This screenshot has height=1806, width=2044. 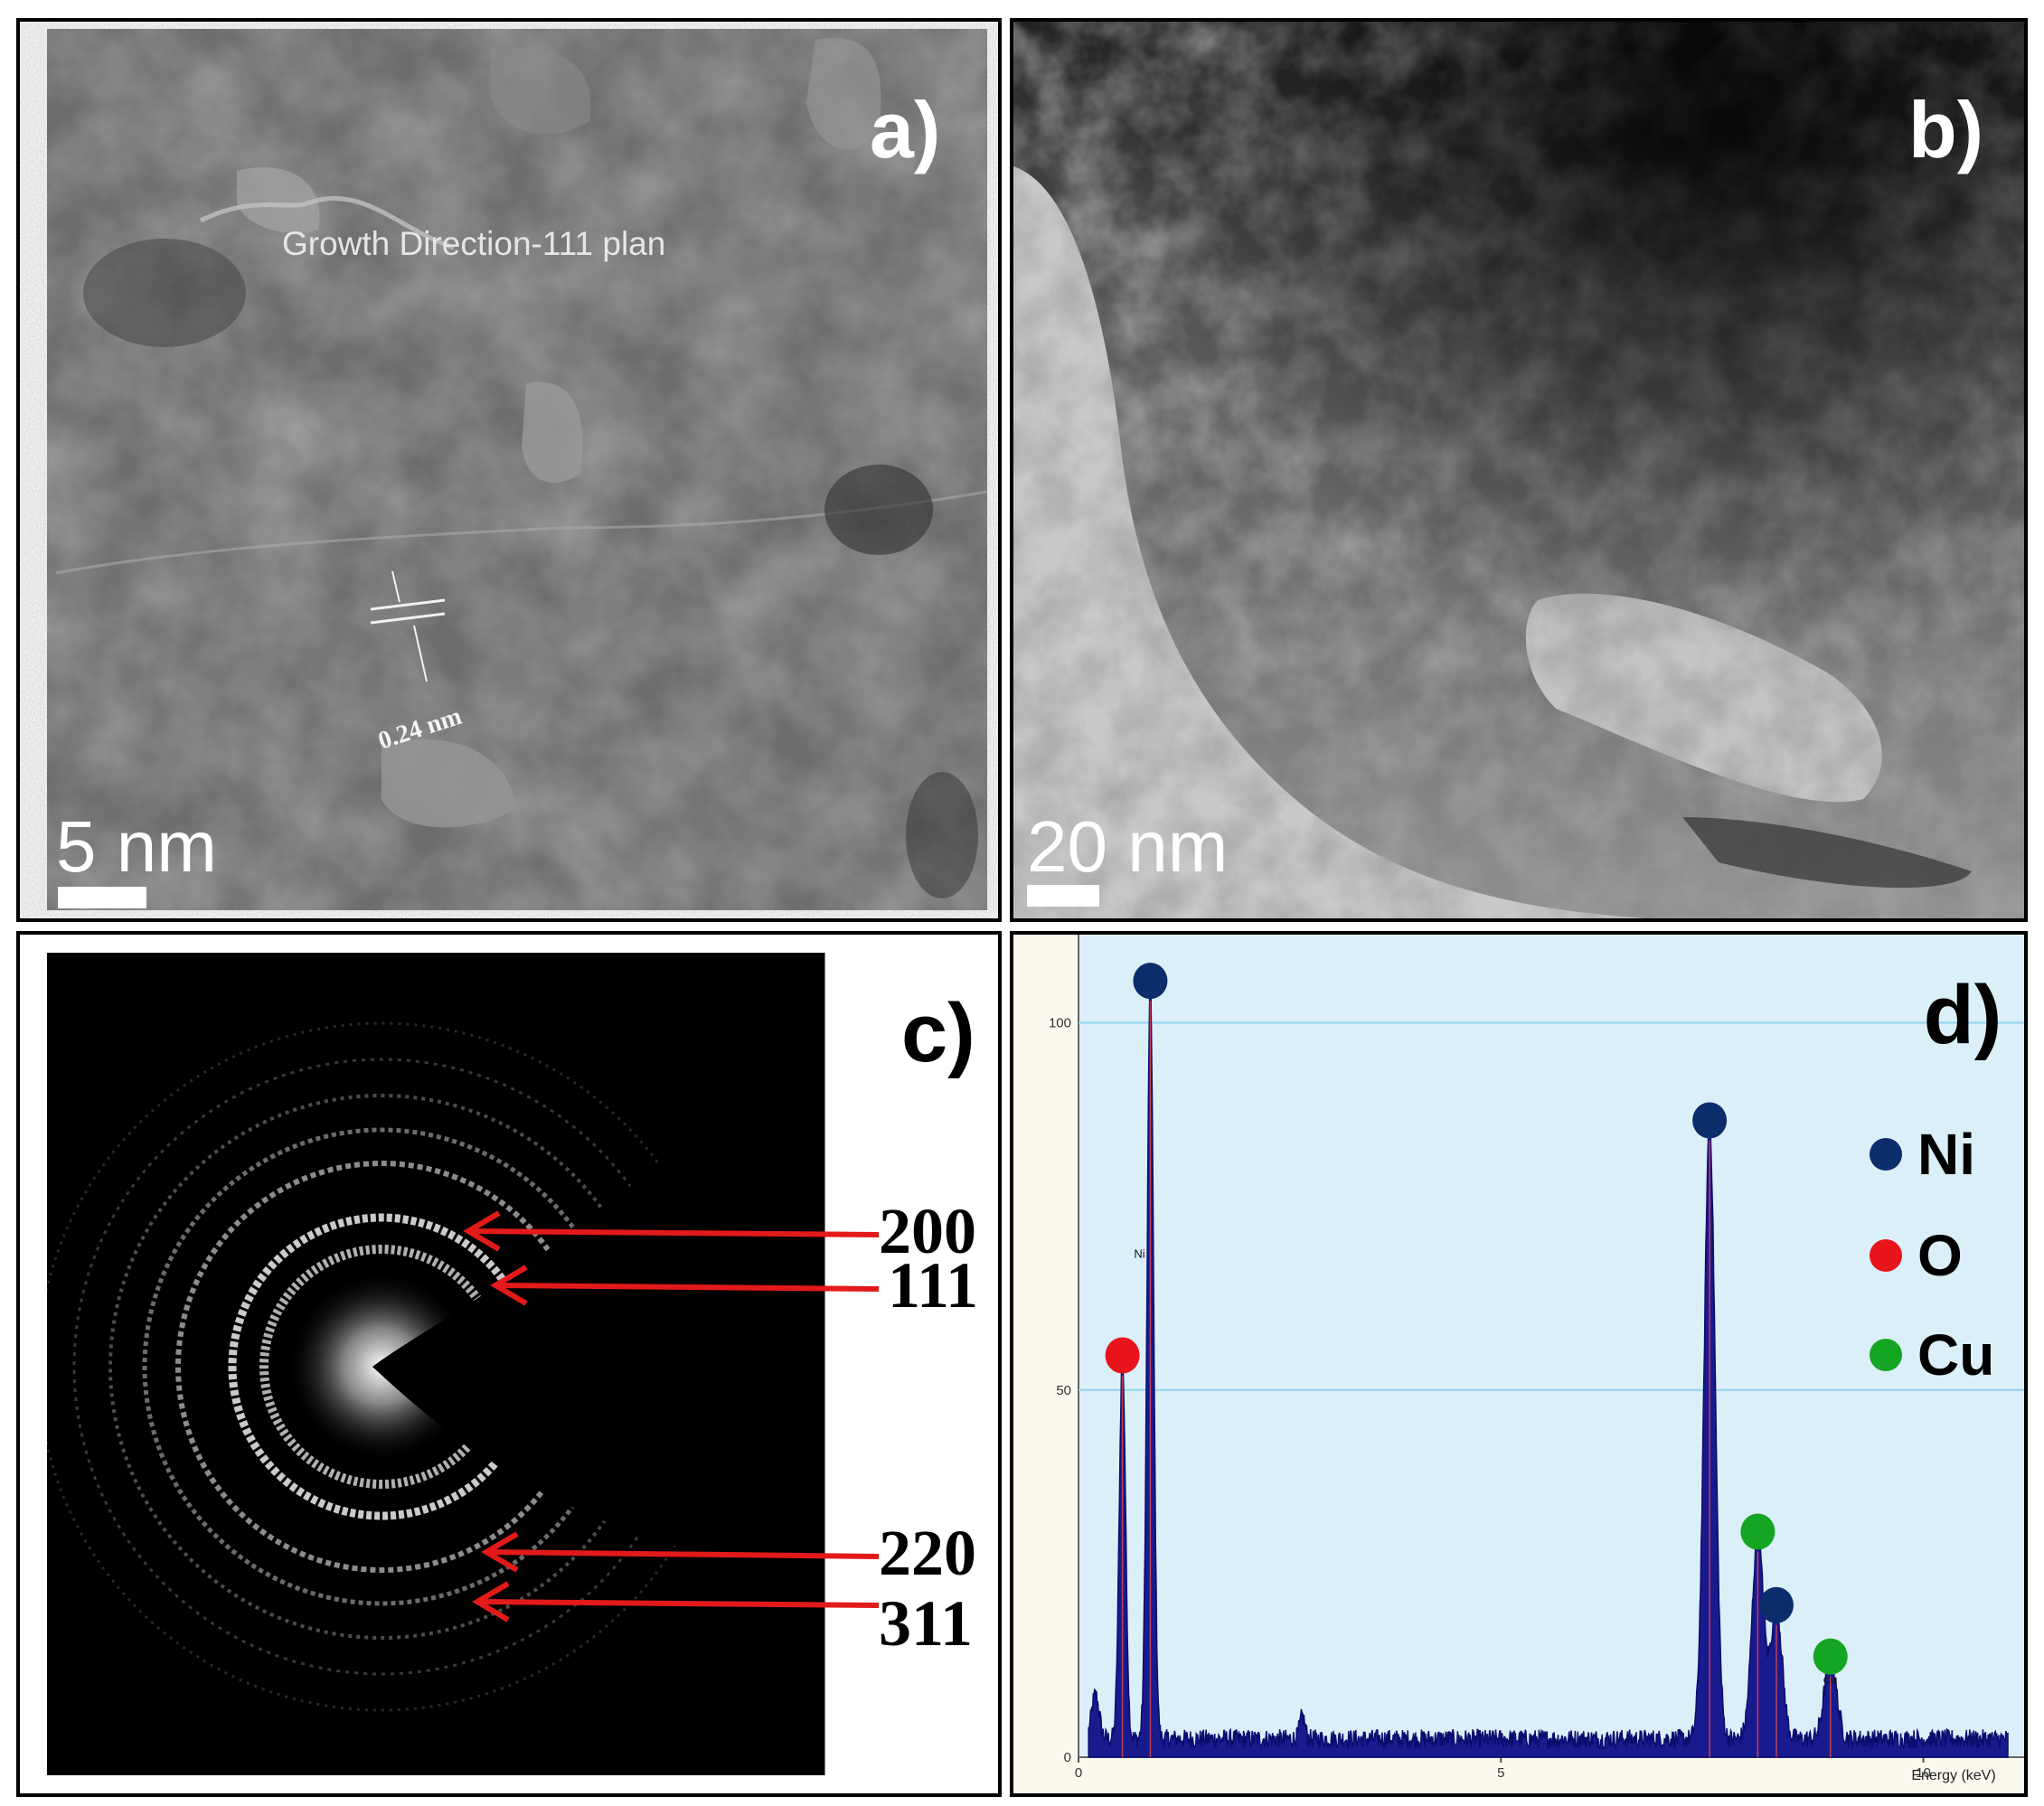 I want to click on ring-arrows, so click(x=672, y=1416).